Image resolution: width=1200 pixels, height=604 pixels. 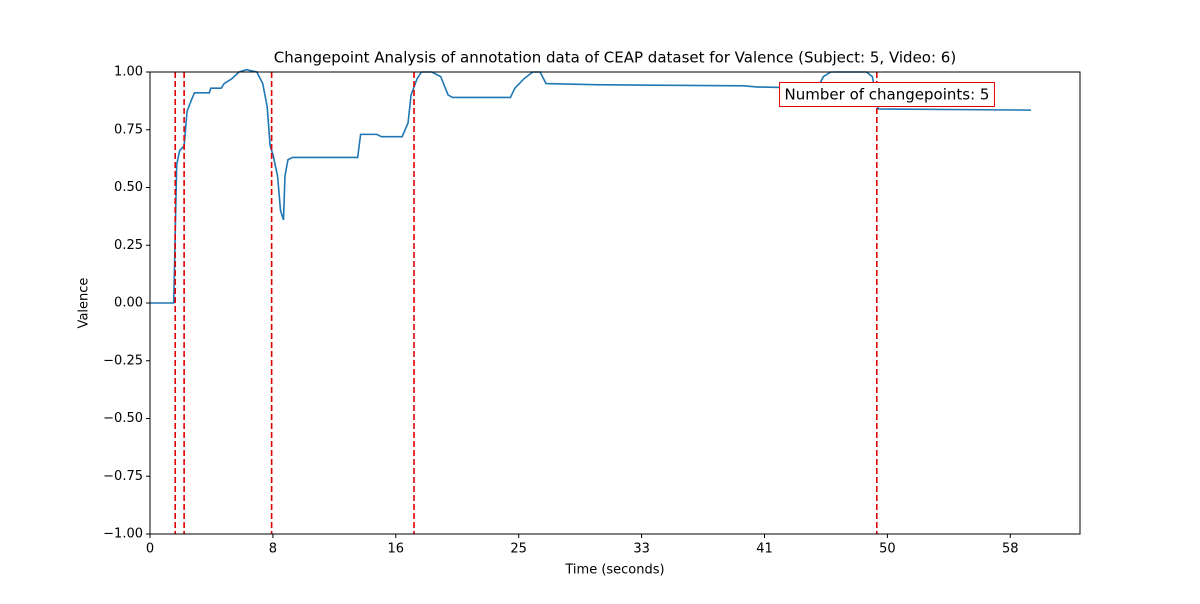 What do you see at coordinates (123, 476) in the screenshot?
I see `y-tick-label: −0.75` at bounding box center [123, 476].